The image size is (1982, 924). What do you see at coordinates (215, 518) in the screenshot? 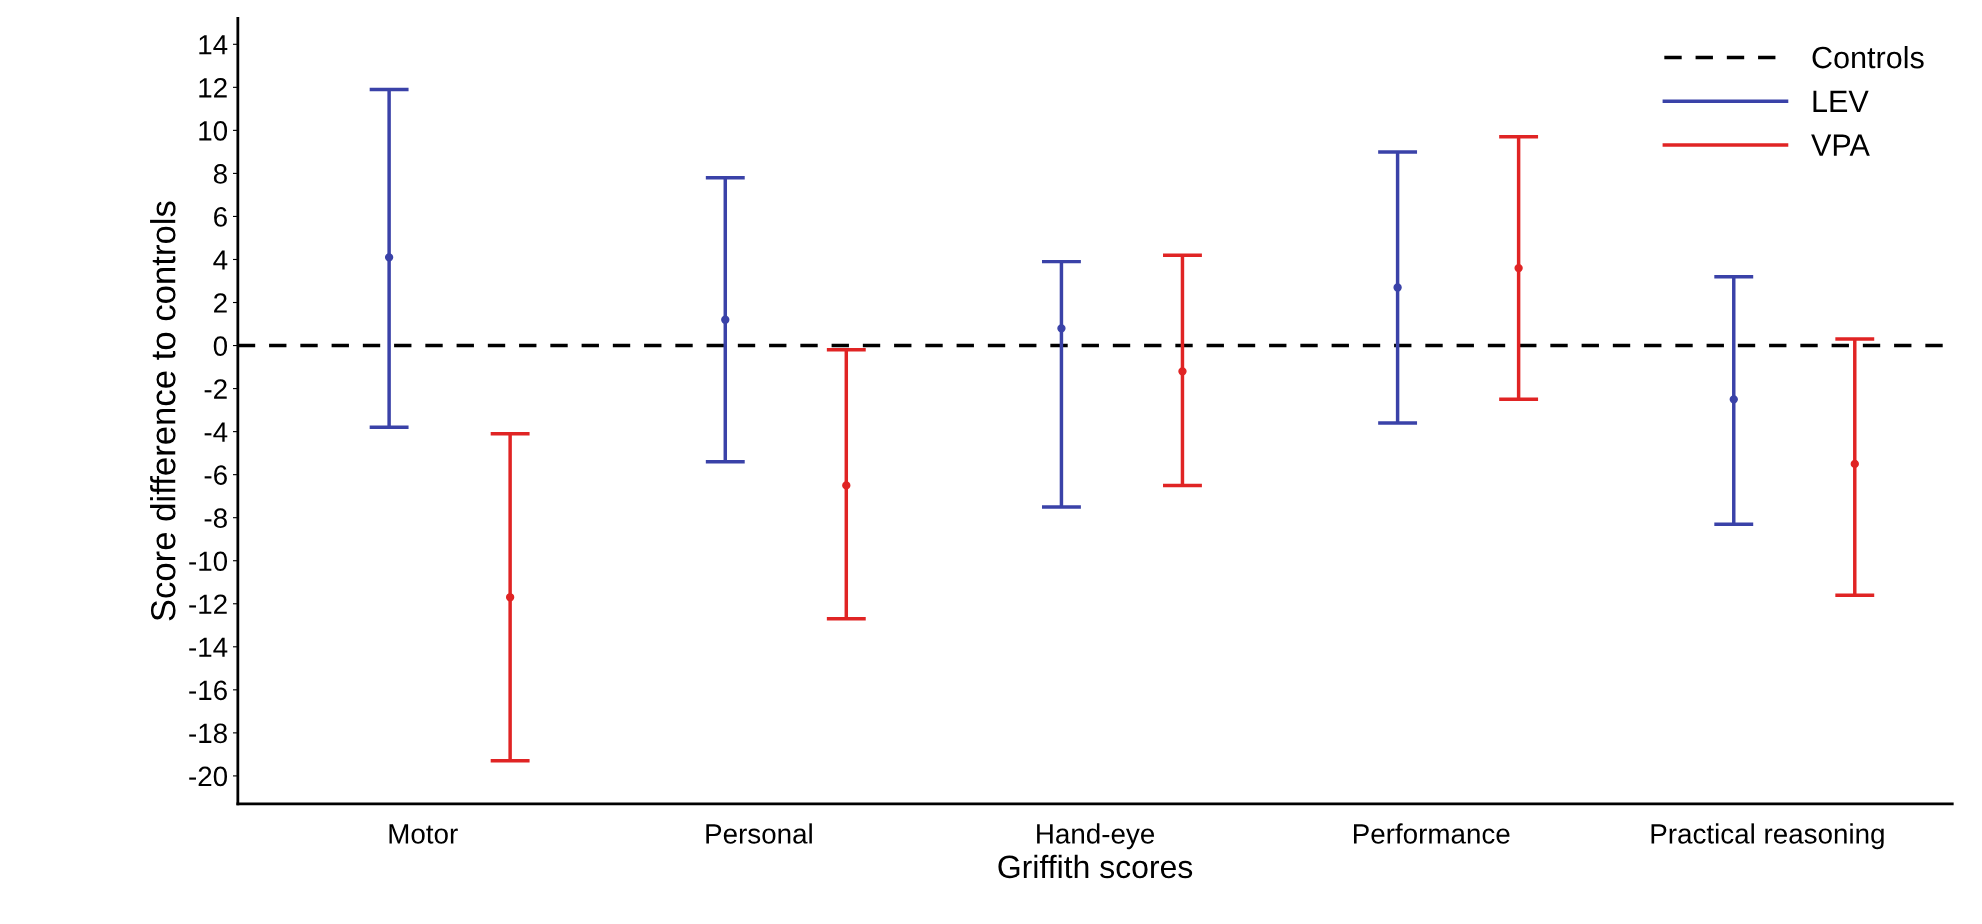
I see `y-tick-label: -8` at bounding box center [215, 518].